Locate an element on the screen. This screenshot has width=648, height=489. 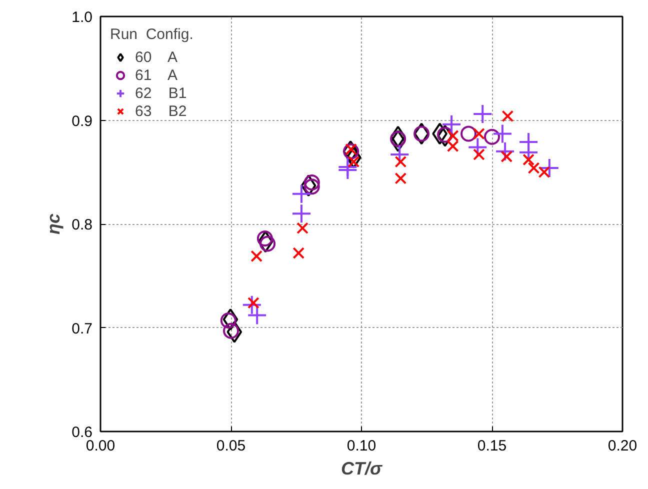
legend-label: 60 A is located at coordinates (156, 57).